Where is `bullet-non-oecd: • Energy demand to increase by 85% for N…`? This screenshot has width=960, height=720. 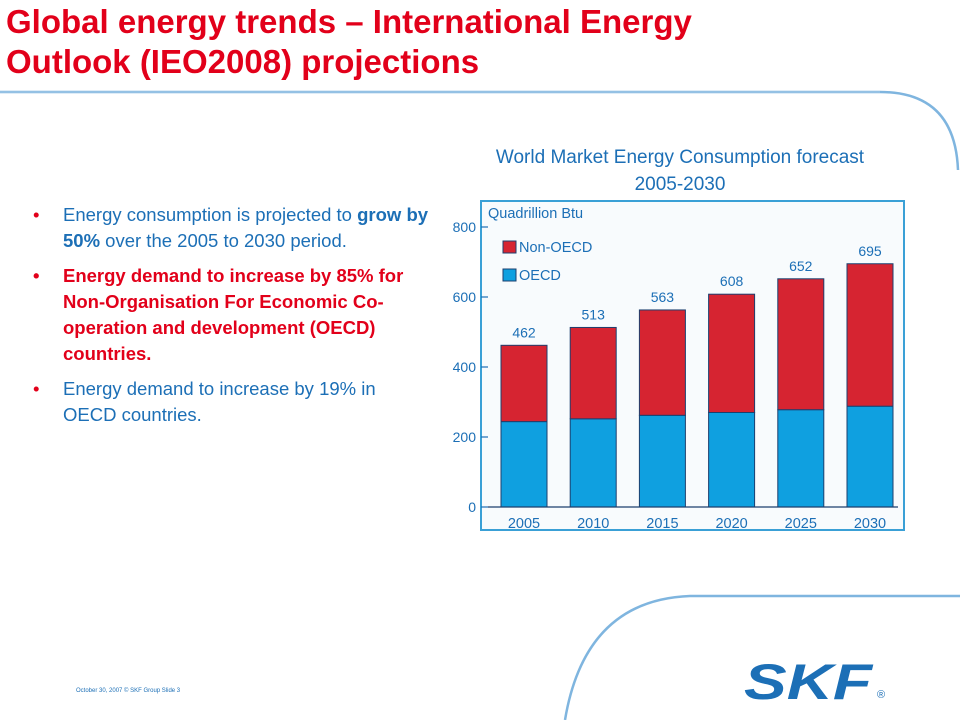 bullet-non-oecd: • Energy demand to increase by 85% for N… is located at coordinates (230, 315).